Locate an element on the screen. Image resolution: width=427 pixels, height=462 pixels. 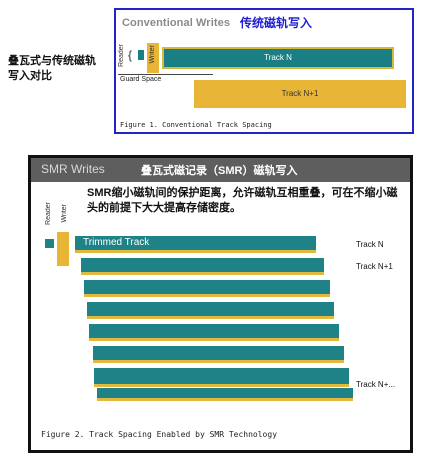
comparison-caption: 叠瓦式与传统磁轨写入对比 is located at coordinates (52, 68).